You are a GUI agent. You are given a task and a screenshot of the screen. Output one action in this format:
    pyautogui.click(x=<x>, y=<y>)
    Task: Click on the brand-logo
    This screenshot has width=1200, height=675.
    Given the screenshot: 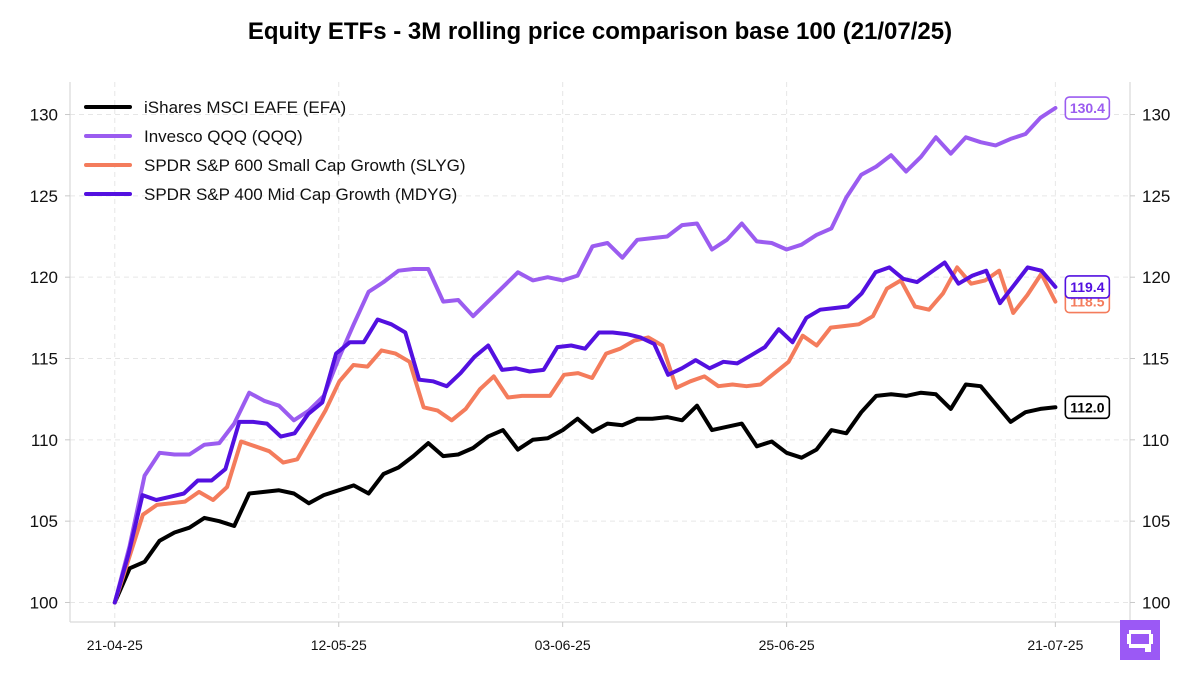 What is the action you would take?
    pyautogui.click(x=1140, y=640)
    